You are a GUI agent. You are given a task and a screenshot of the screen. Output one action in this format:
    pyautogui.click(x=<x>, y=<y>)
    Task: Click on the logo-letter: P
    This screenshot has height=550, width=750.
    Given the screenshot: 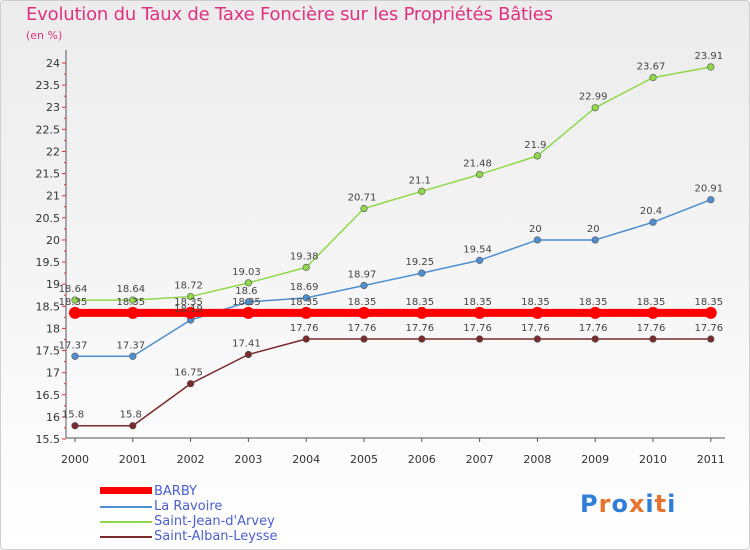 What is the action you would take?
    pyautogui.click(x=589, y=504)
    